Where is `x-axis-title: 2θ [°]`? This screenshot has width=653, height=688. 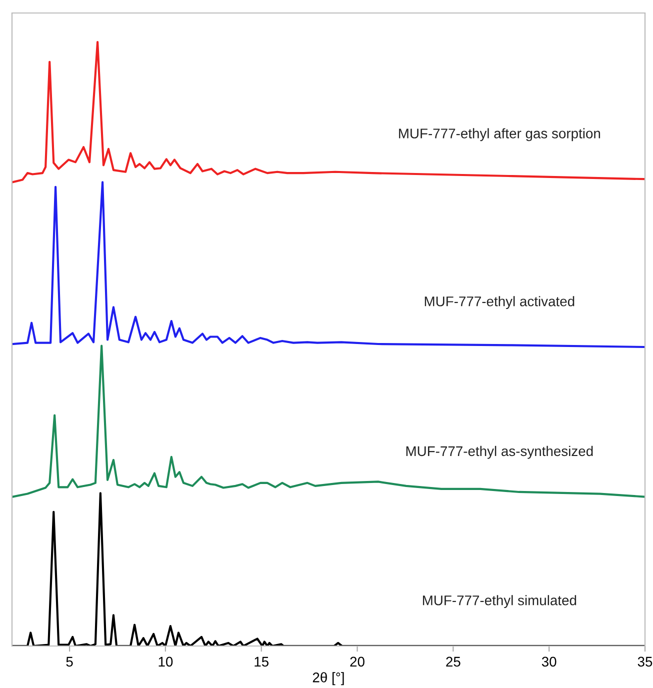 x-axis-title: 2θ [°] is located at coordinates (328, 679).